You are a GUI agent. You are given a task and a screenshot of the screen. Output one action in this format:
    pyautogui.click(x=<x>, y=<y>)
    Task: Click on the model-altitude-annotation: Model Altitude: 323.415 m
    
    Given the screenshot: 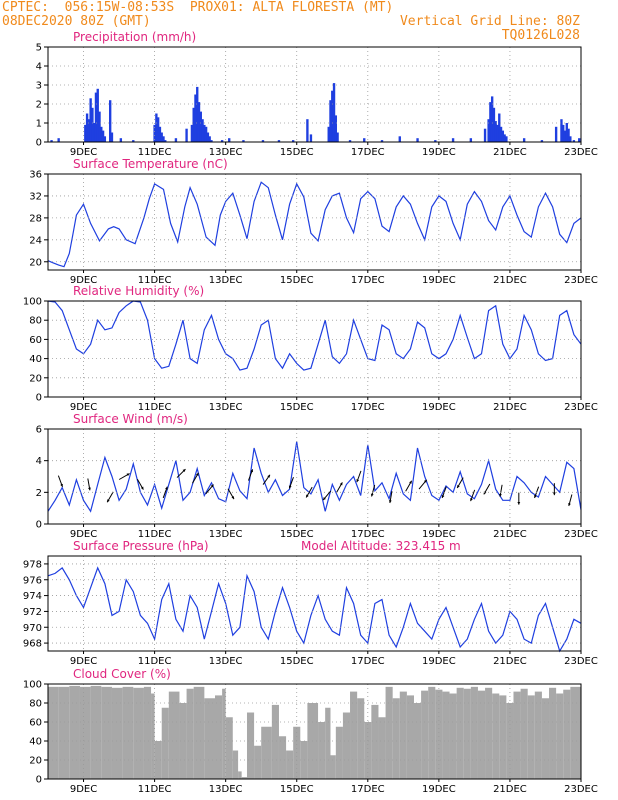 What is the action you would take?
    pyautogui.click(x=381, y=546)
    